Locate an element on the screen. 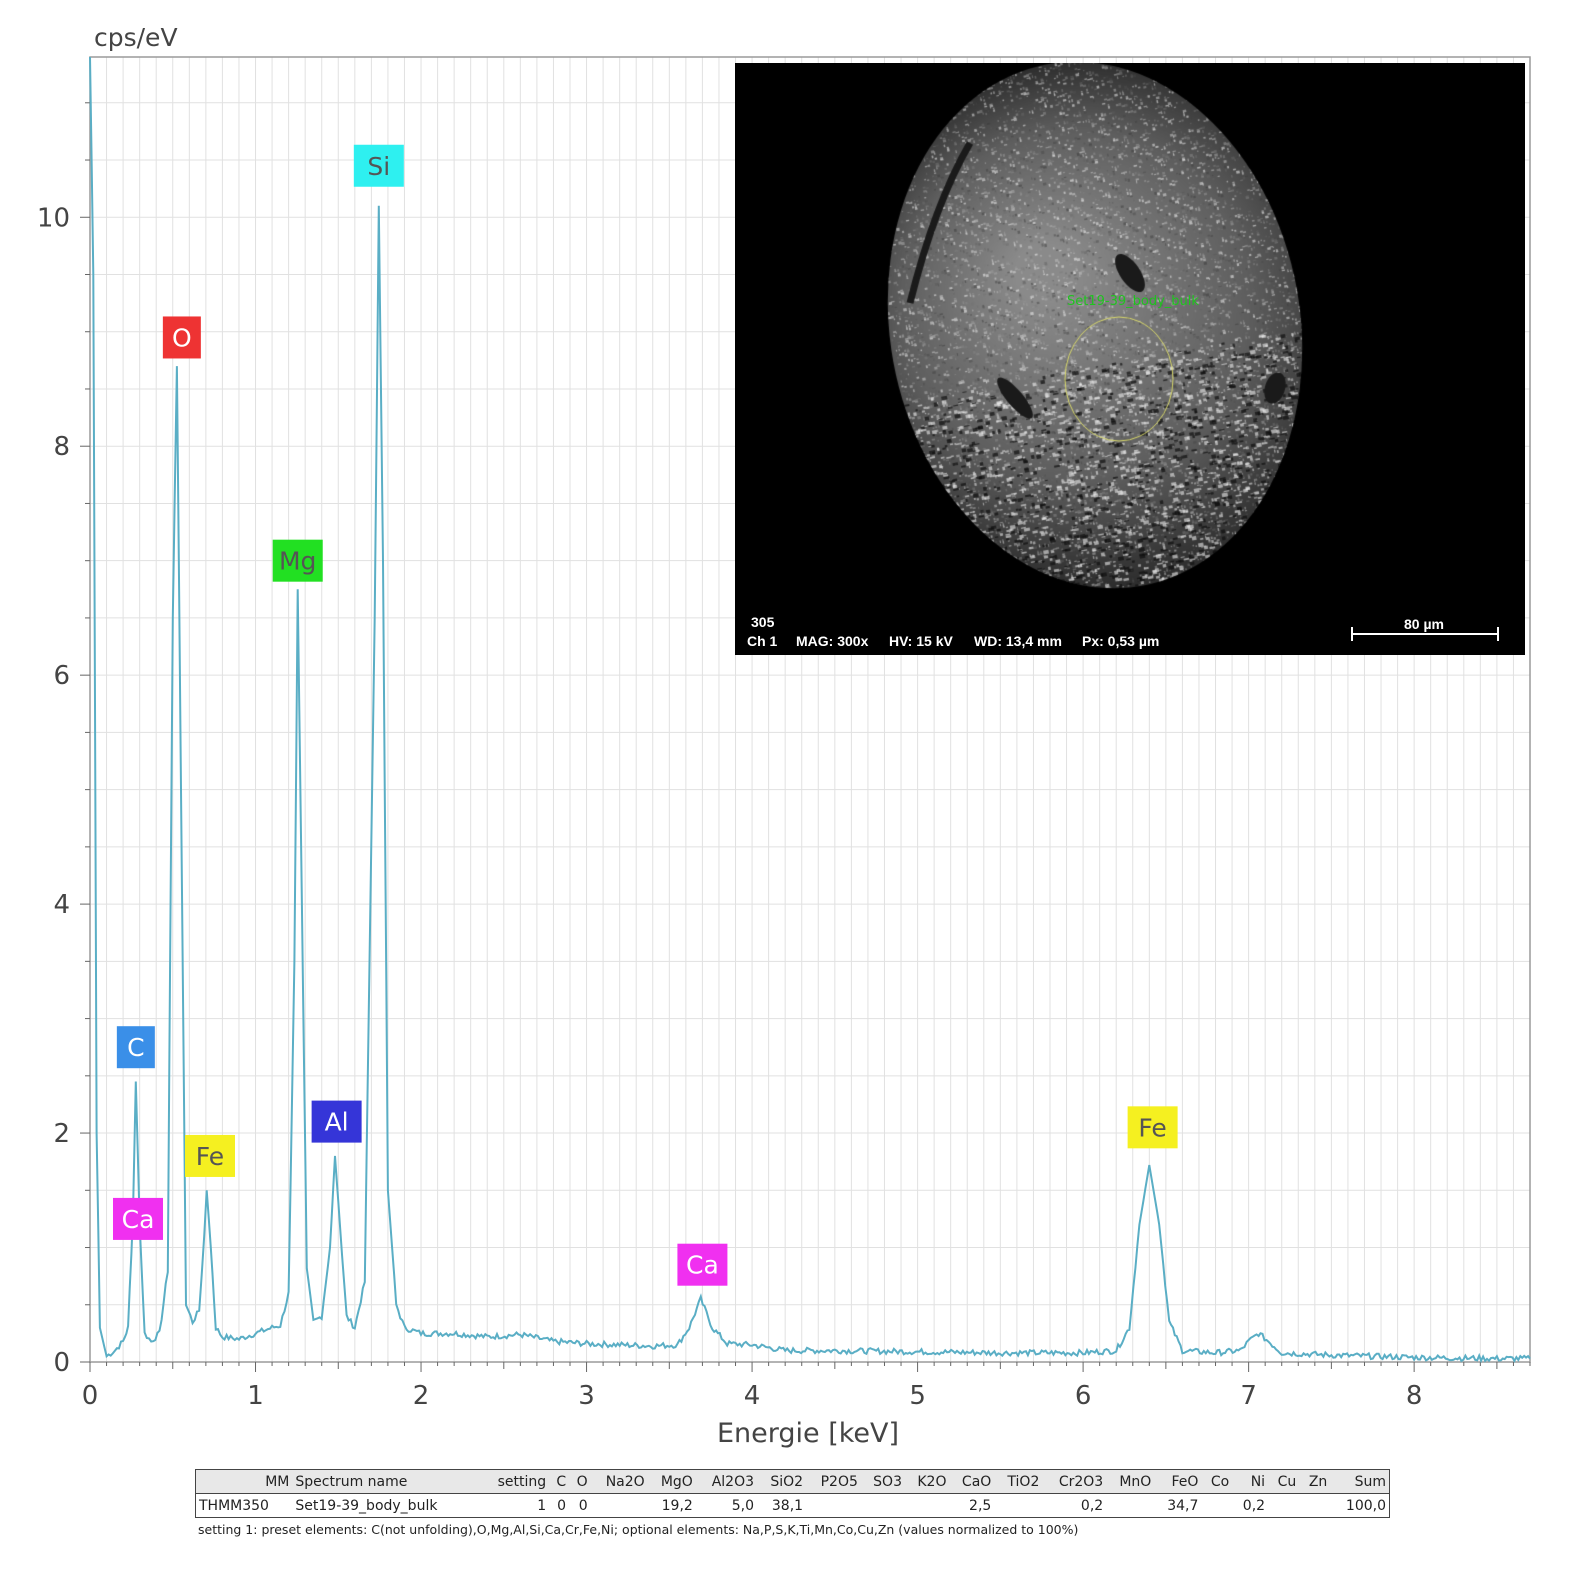 The width and height of the screenshot is (1584, 1590). column-header: P2O5 is located at coordinates (839, 1481).